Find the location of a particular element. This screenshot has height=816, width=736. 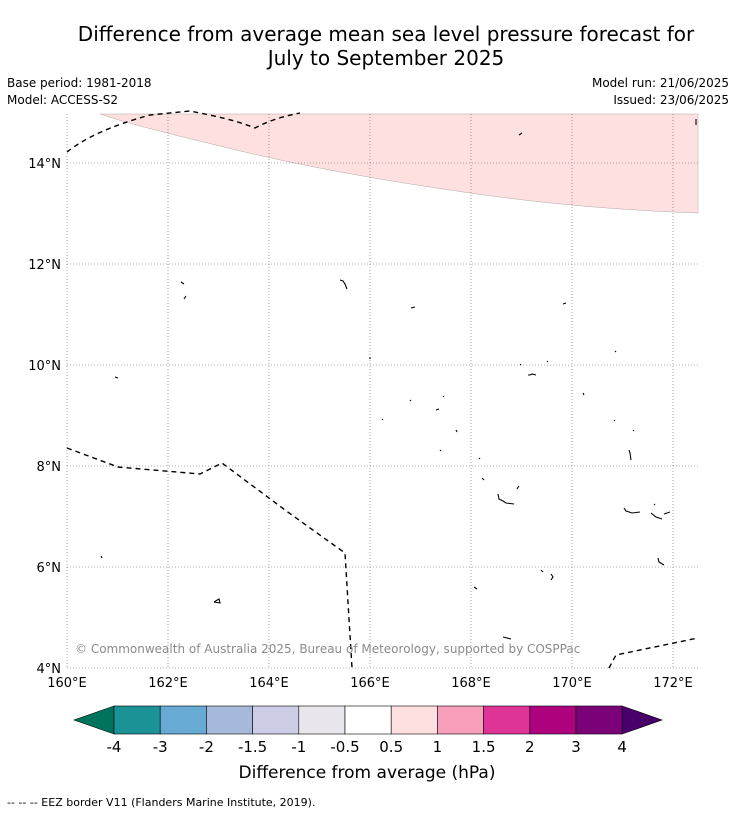

colorbar-label: Difference from average (hPa) is located at coordinates (367, 773).